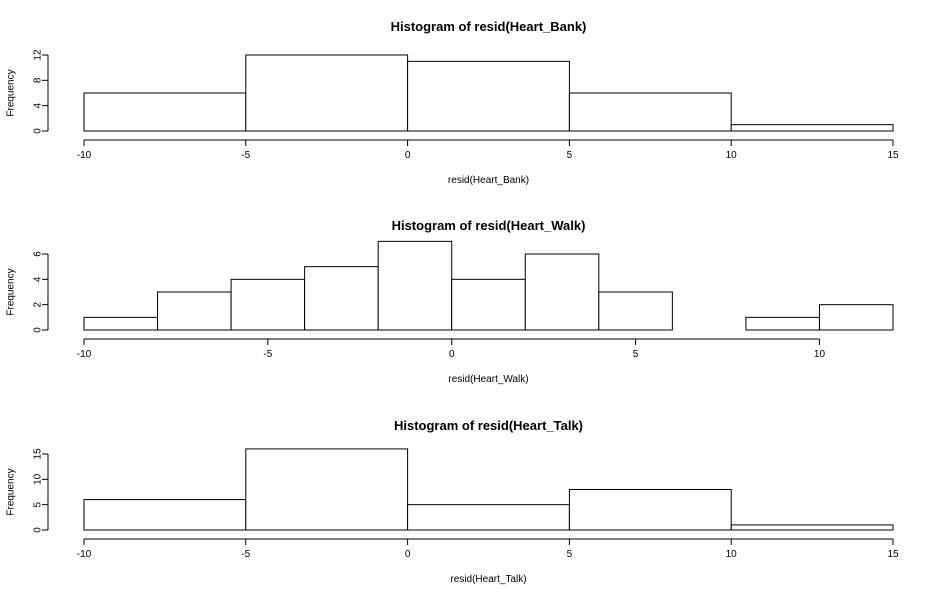  I want to click on y-tick-label: 2, so click(38, 304).